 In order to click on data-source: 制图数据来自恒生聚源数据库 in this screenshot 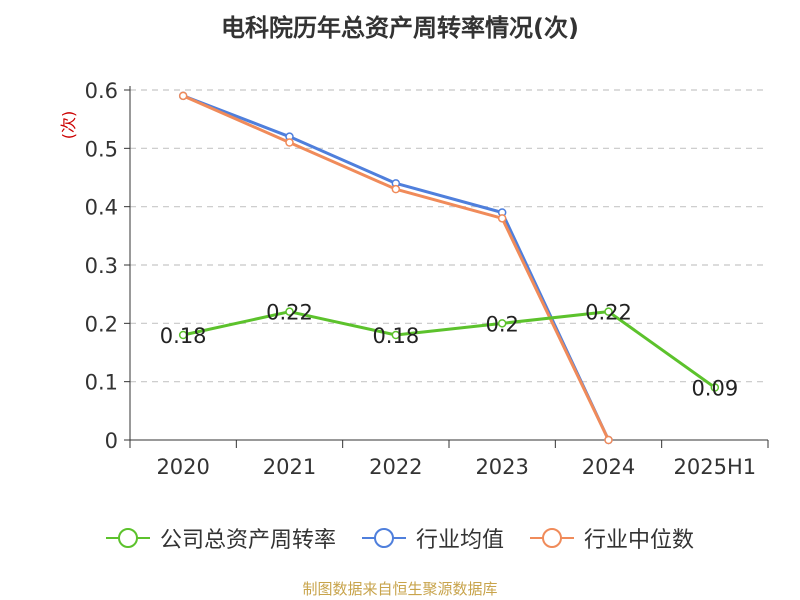, I will do `click(400, 589)`.